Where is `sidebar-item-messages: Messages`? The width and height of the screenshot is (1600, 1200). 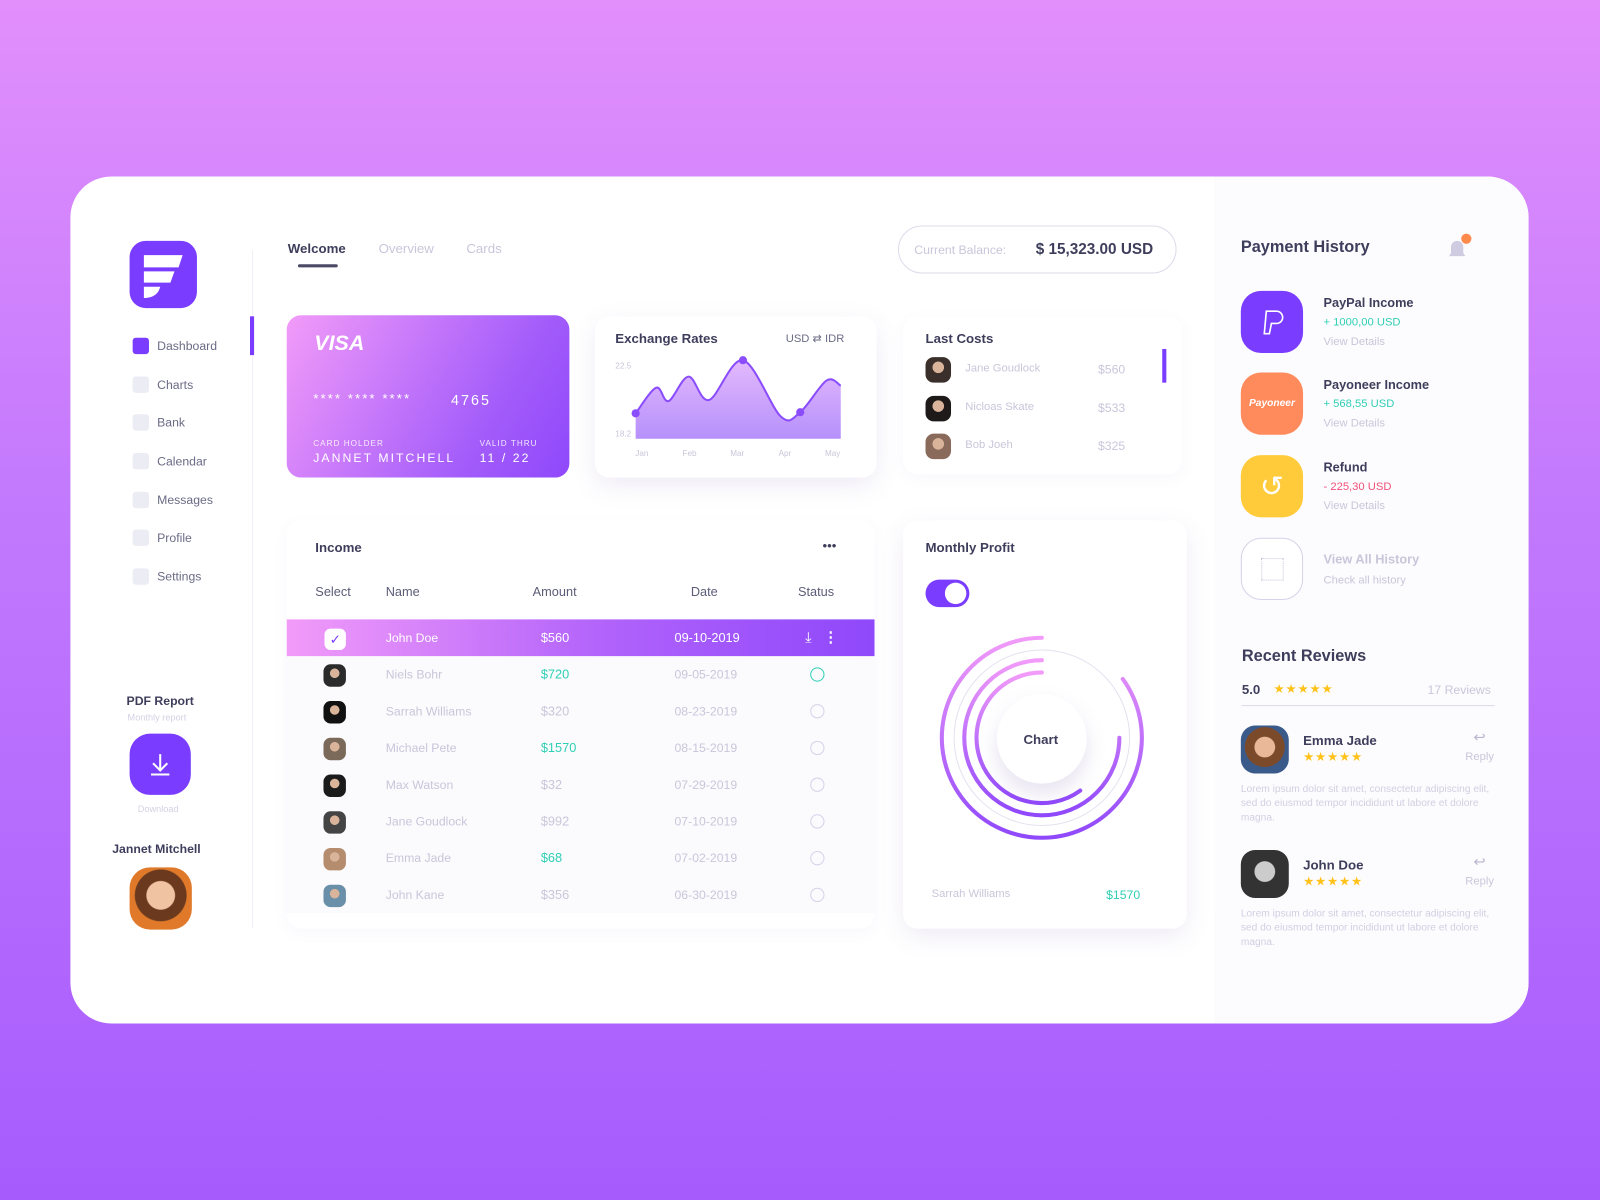 sidebar-item-messages: Messages is located at coordinates (172, 500).